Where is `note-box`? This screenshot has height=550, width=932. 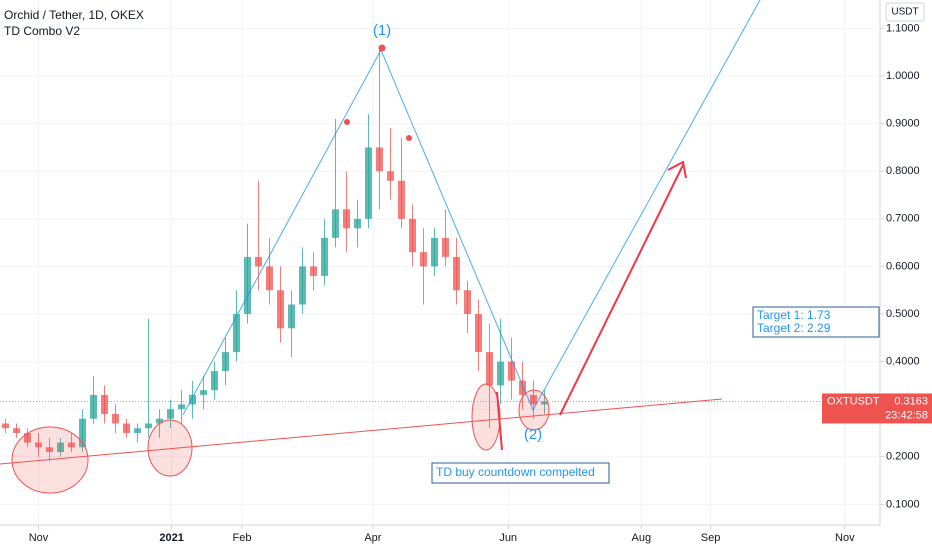 note-box is located at coordinates (520, 473).